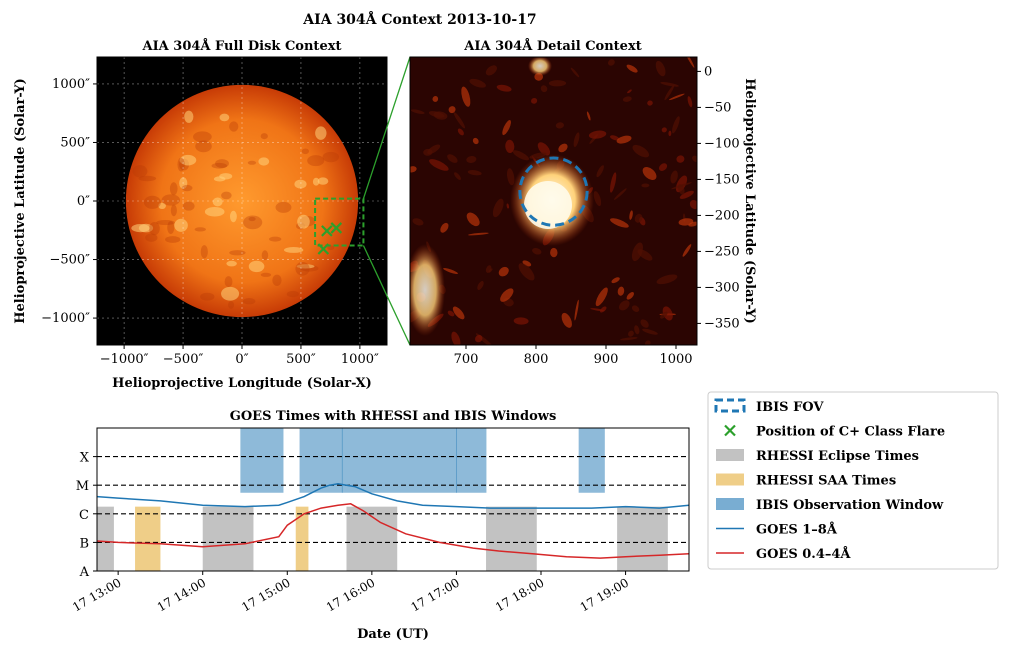  What do you see at coordinates (69, 260) in the screenshot?
I see `full-disk-y-tick-label: −500″` at bounding box center [69, 260].